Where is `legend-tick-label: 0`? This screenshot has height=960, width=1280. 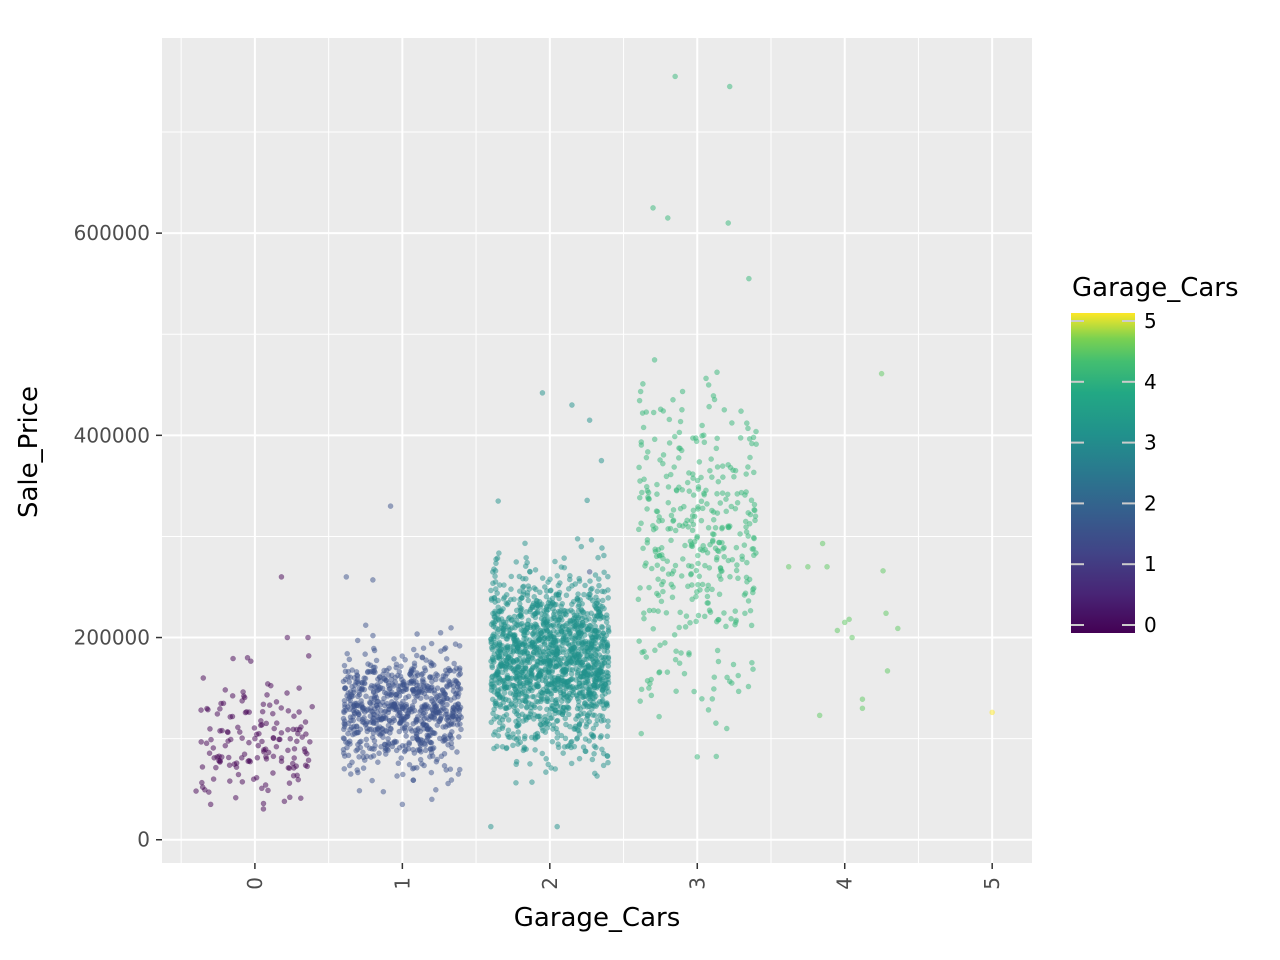
legend-tick-label: 0 is located at coordinates (1150, 625).